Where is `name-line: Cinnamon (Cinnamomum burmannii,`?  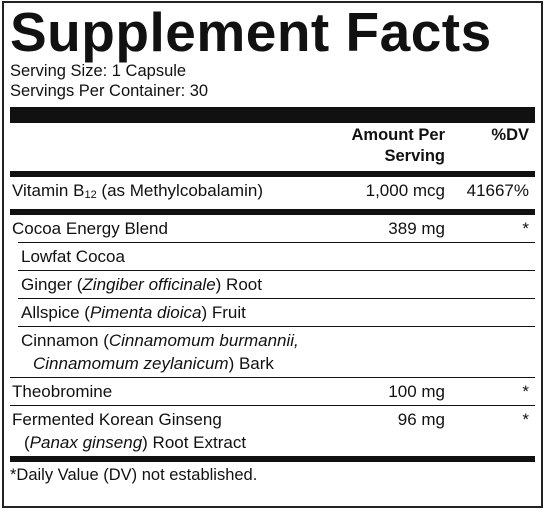
name-line: Cinnamon (Cinnamomum burmannii, is located at coordinates (278, 340).